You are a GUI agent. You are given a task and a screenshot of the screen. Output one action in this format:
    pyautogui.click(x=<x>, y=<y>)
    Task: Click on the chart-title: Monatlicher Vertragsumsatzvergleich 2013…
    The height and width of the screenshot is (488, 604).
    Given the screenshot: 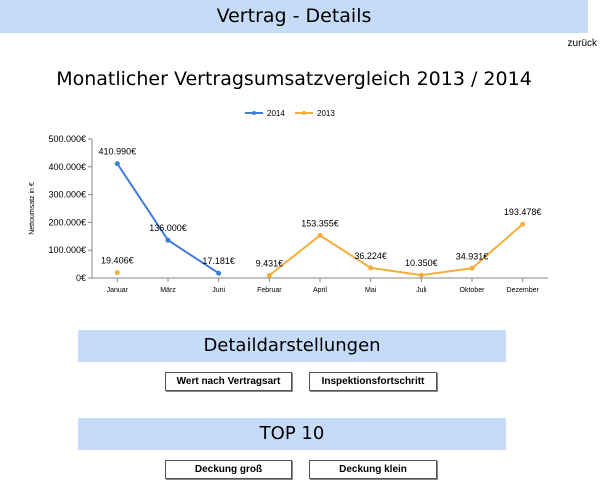 What is the action you would take?
    pyautogui.click(x=294, y=79)
    